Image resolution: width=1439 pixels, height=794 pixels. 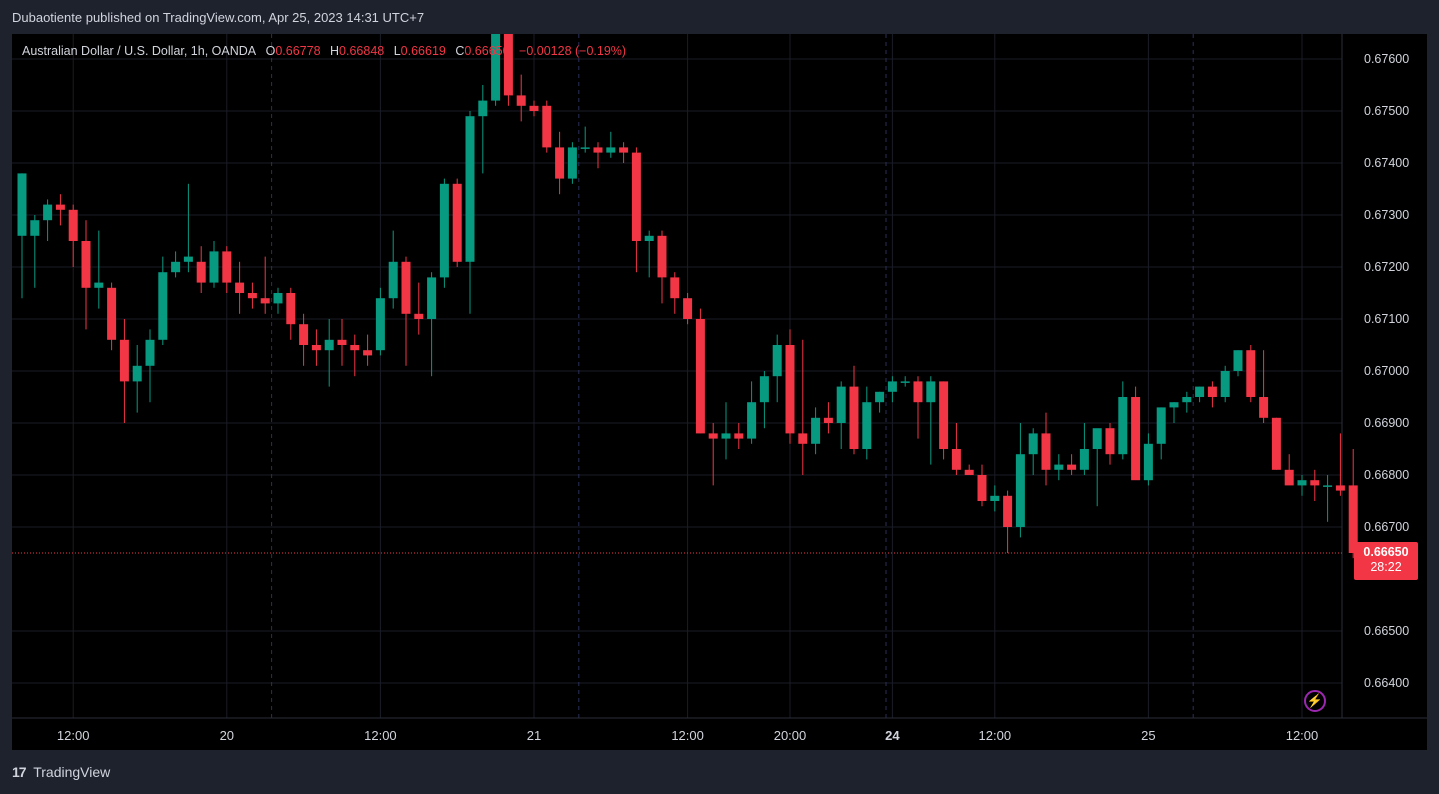 What do you see at coordinates (1386, 567) in the screenshot?
I see `bar-countdown: 28:22` at bounding box center [1386, 567].